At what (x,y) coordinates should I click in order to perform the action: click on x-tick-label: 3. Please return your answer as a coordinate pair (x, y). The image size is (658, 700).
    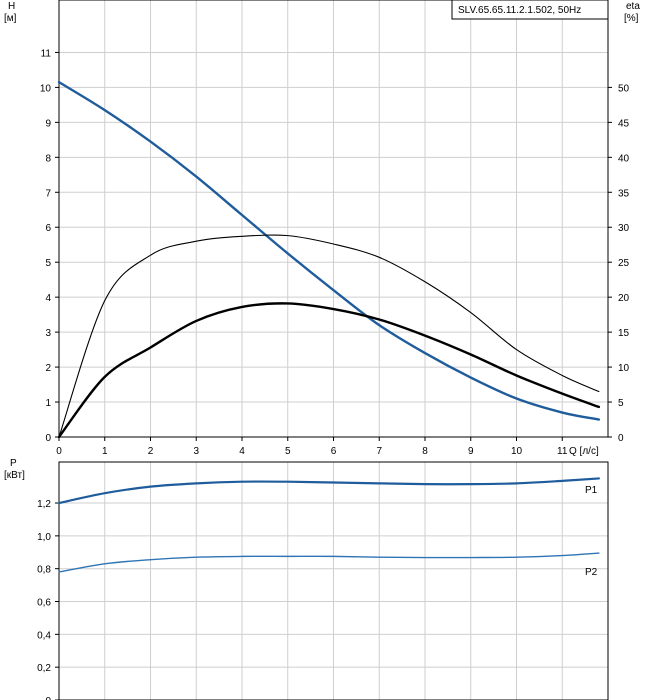
    Looking at the image, I should click on (196, 451).